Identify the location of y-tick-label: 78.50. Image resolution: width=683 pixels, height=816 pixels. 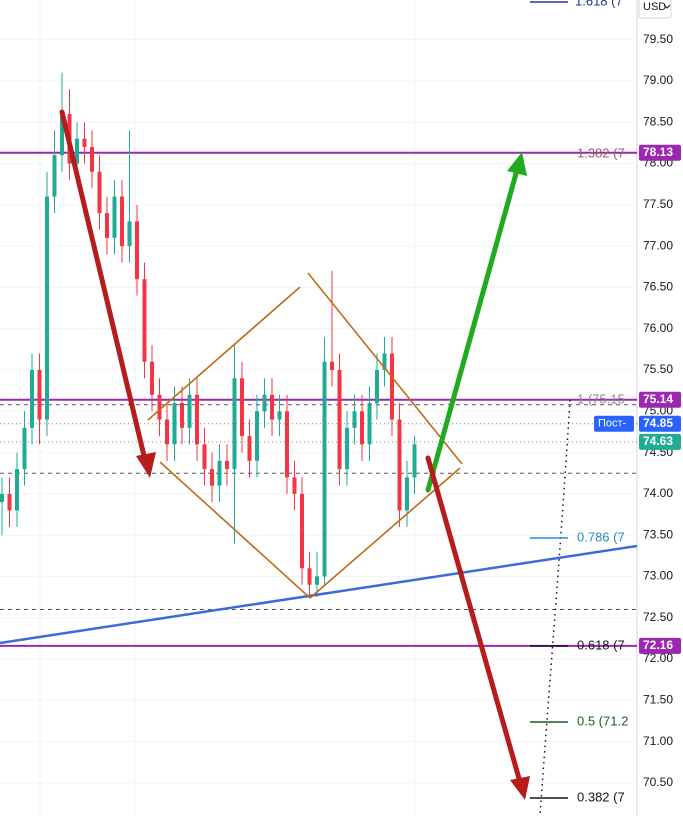
(658, 121).